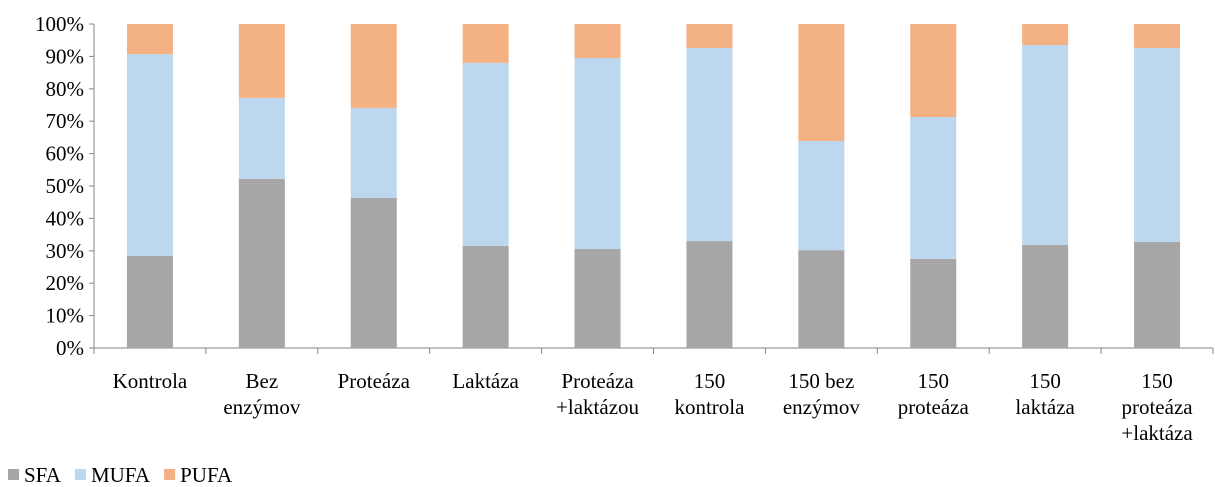  Describe the element at coordinates (150, 381) in the screenshot. I see `x-tick-label: Kontrola` at that location.